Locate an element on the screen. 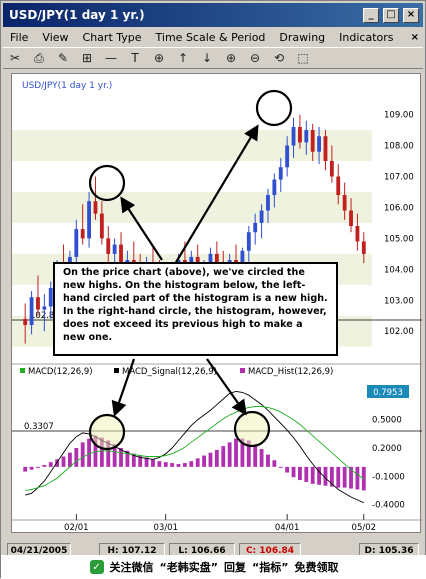 The height and width of the screenshot is (579, 426). menu-file: File is located at coordinates (19, 37).